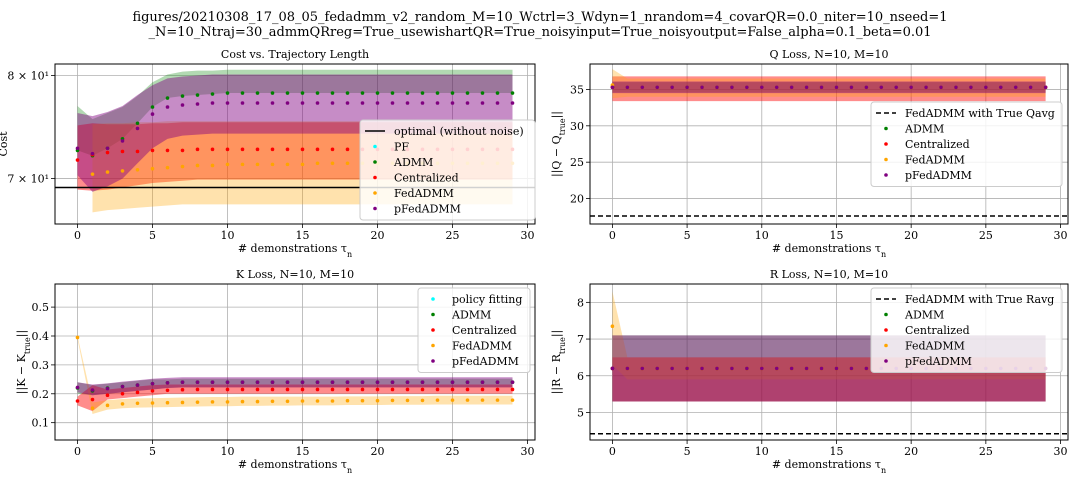 The image size is (1080, 487). Describe the element at coordinates (295, 250) in the screenshot. I see `x-axis-label: # demonstrations τn` at that location.